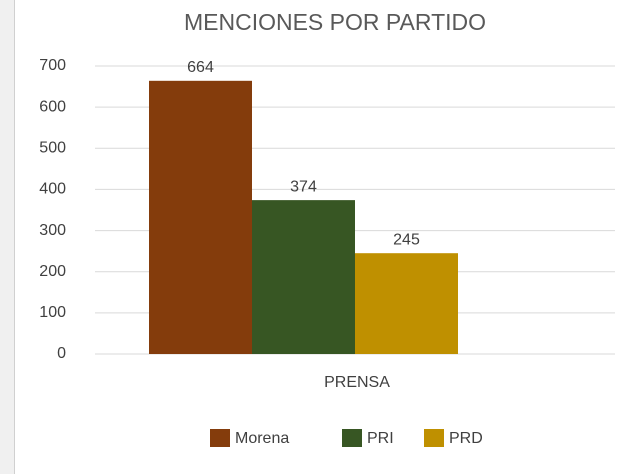 The width and height of the screenshot is (639, 474). What do you see at coordinates (406, 239) in the screenshot?
I see `data-label: 245` at bounding box center [406, 239].